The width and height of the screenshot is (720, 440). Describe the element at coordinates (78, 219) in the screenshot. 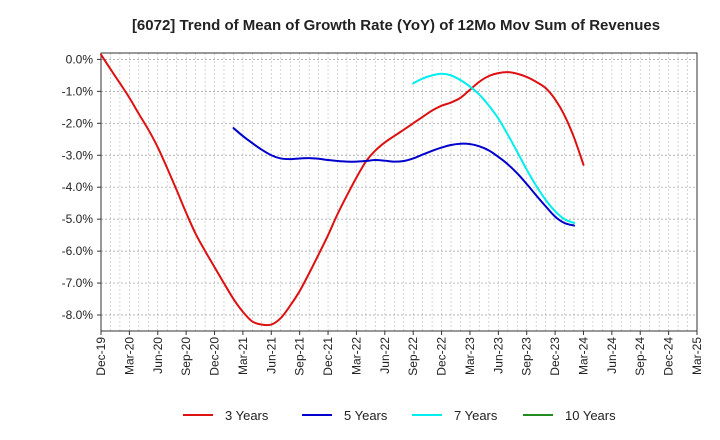

I see `y-tick-label: -5.0%` at that location.